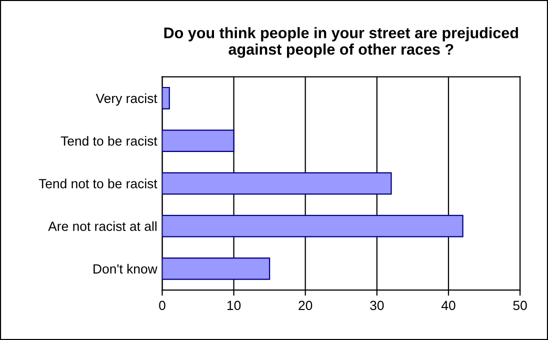 Image resolution: width=548 pixels, height=340 pixels. Describe the element at coordinates (109, 141) in the screenshot. I see `y-tick-label: Tend to be racist` at that location.